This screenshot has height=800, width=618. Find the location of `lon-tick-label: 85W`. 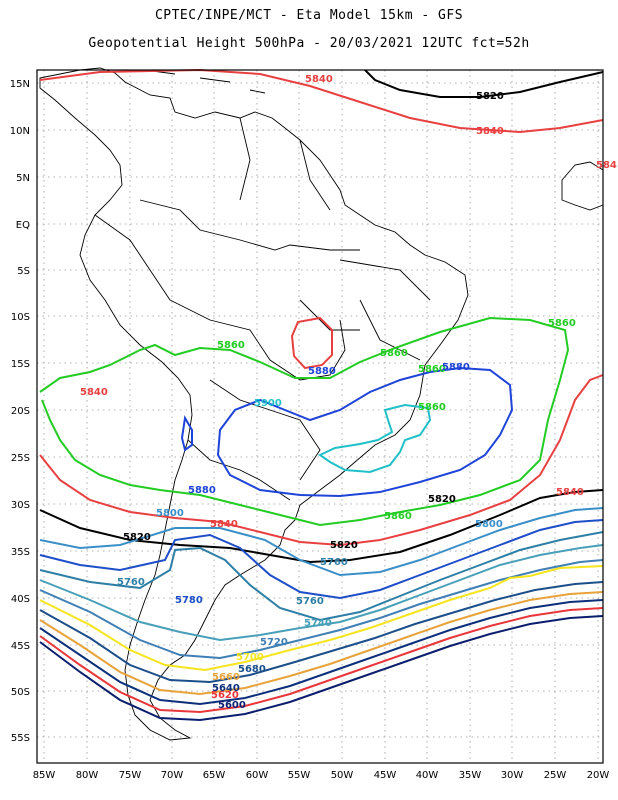

lon-tick-label: 85W is located at coordinates (44, 775).